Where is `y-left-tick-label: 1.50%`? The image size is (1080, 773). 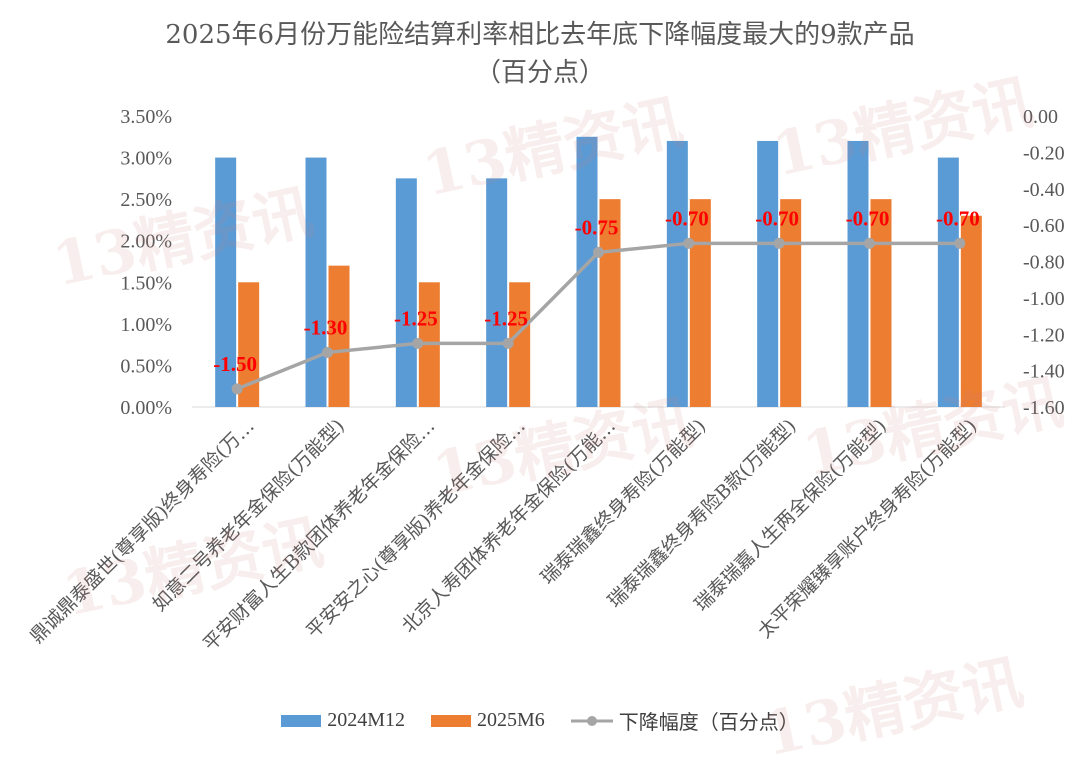
y-left-tick-label: 1.50% is located at coordinates (146, 283).